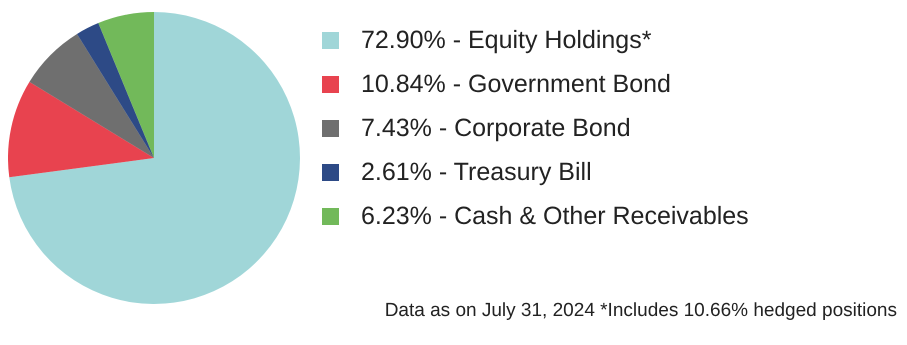 This screenshot has width=907, height=345. Describe the element at coordinates (640, 311) in the screenshot. I see `text: Data as on July 31, 2024 *Includes 10.66% hedged positions` at that location.